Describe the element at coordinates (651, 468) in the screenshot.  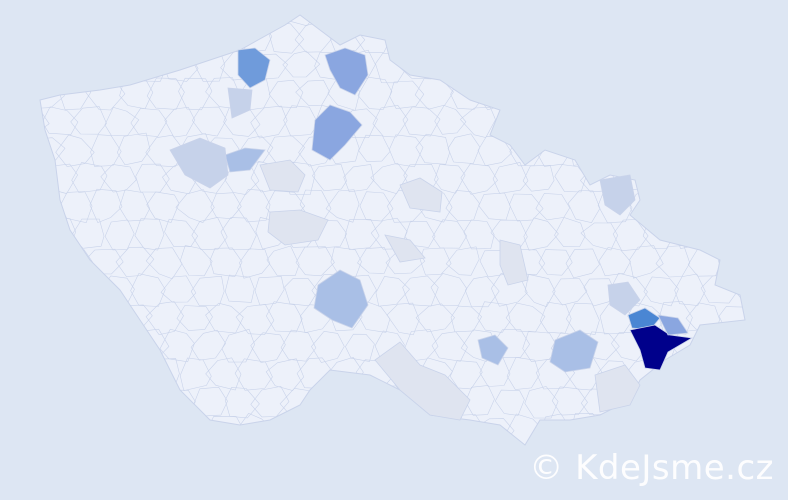
I see `watermark: © KdeJsme.cz` at that location.